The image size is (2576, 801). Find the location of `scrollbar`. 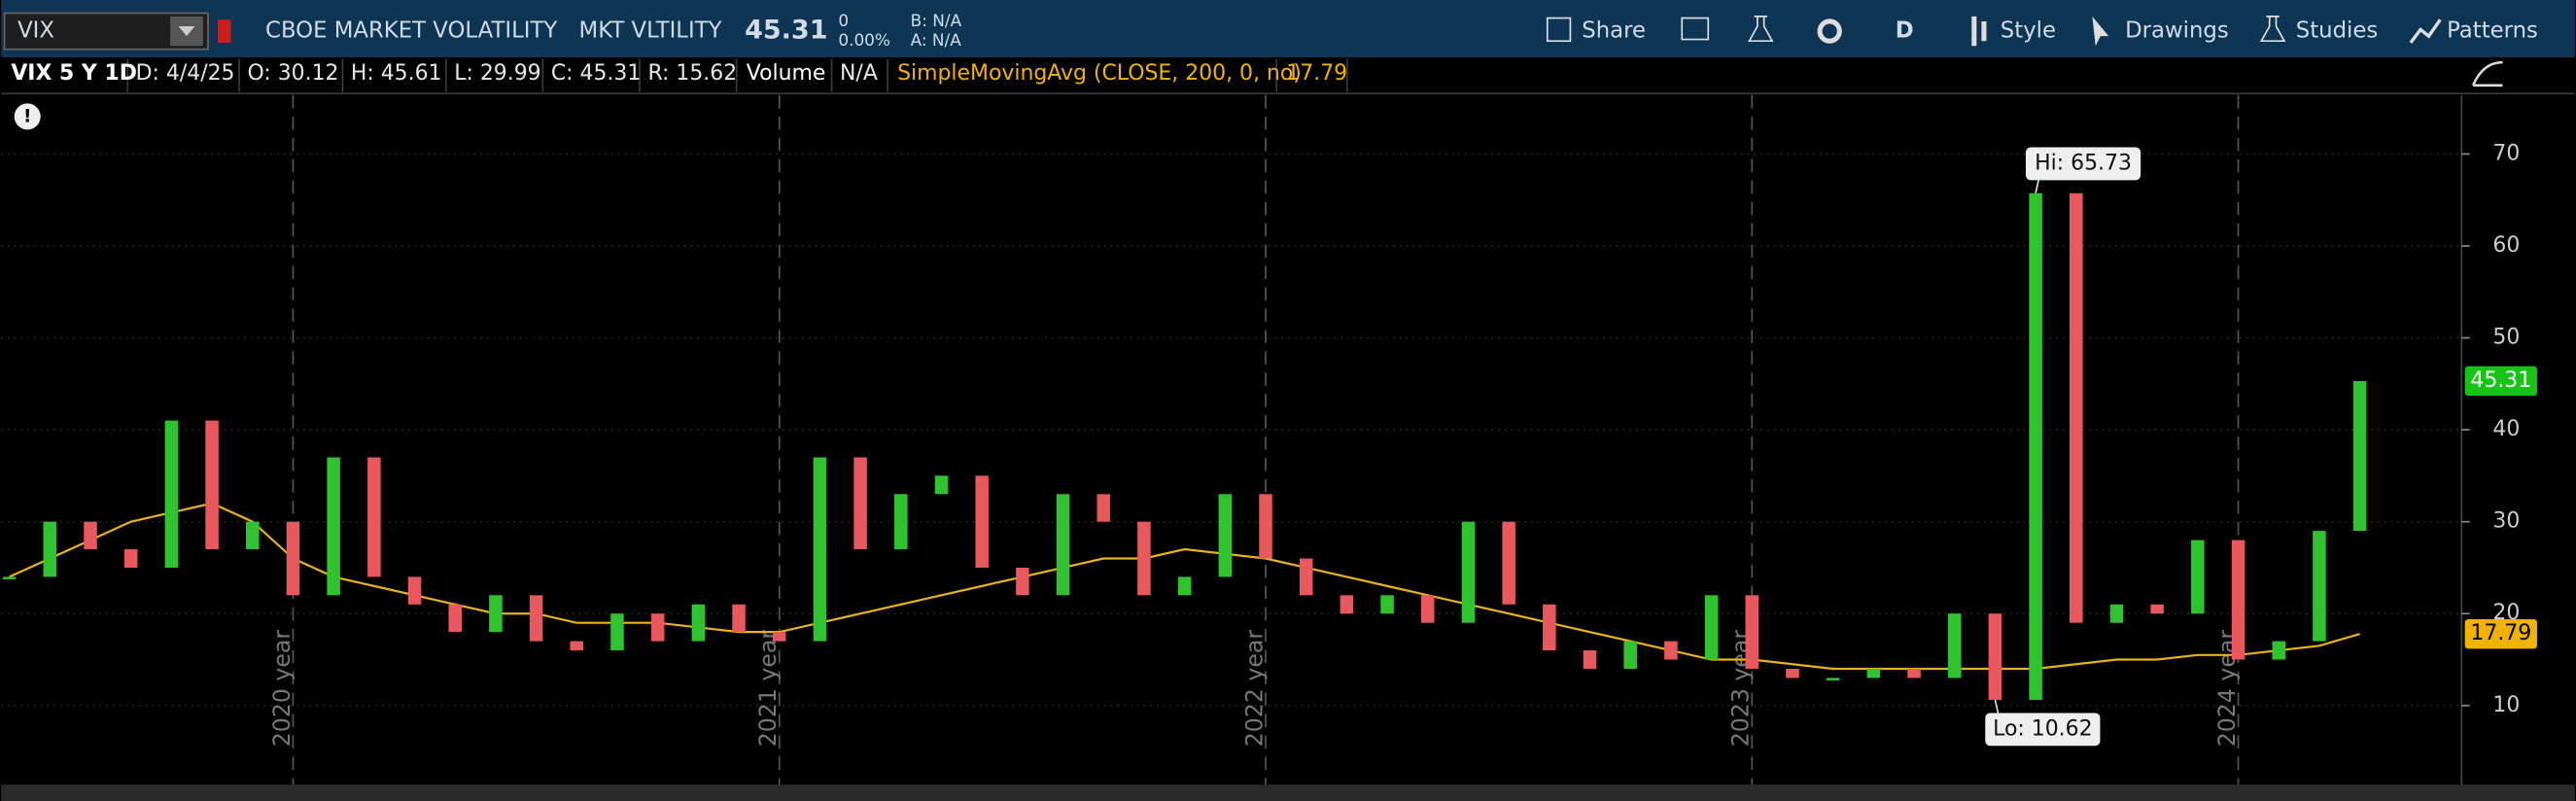

scrollbar is located at coordinates (1288, 792).